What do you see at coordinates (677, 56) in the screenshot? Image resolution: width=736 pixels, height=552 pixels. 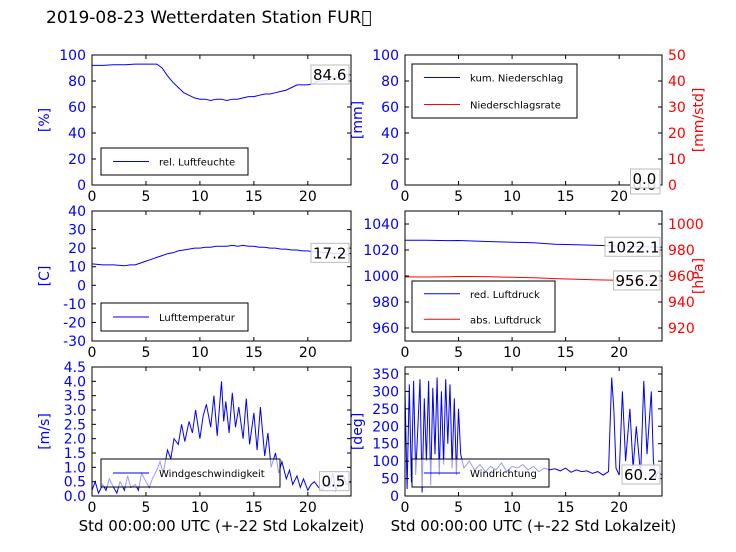 I see `y2-tick-label-precipitation: 50` at bounding box center [677, 56].